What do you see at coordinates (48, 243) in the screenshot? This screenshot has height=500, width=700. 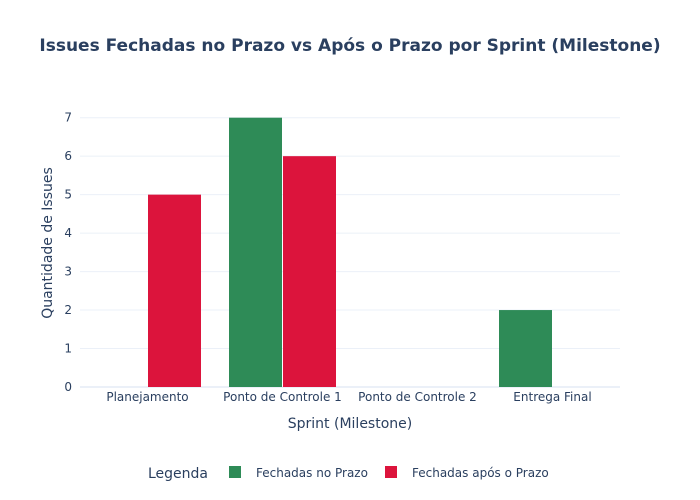 I see `y-axis-title: Quantidade de Issues` at bounding box center [48, 243].